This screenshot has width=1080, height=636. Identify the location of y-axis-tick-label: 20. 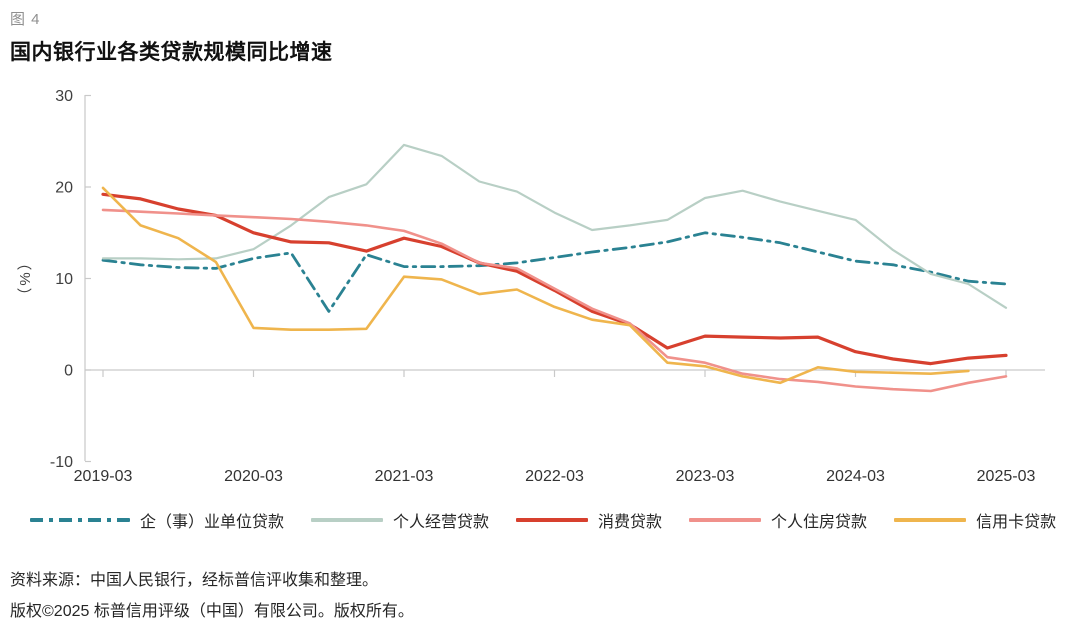
(64, 188).